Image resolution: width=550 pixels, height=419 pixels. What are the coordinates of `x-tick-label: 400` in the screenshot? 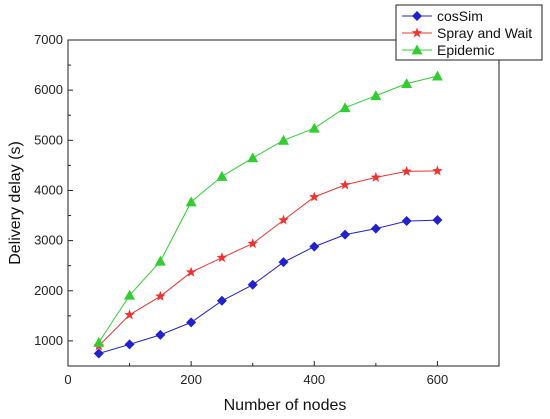 It's located at (314, 379).